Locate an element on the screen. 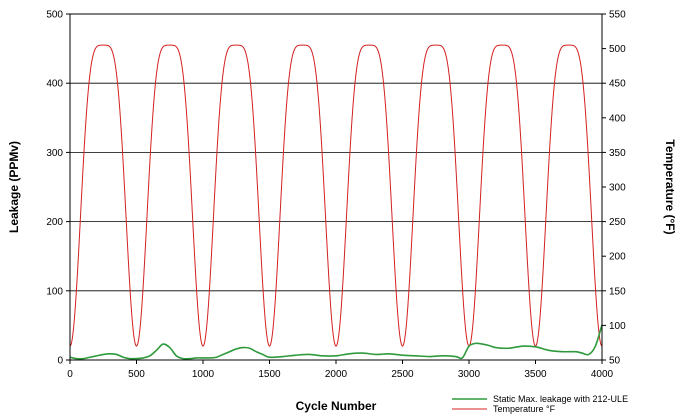 The height and width of the screenshot is (417, 684). legend-label-temperature: Temperature °F is located at coordinates (524, 409).